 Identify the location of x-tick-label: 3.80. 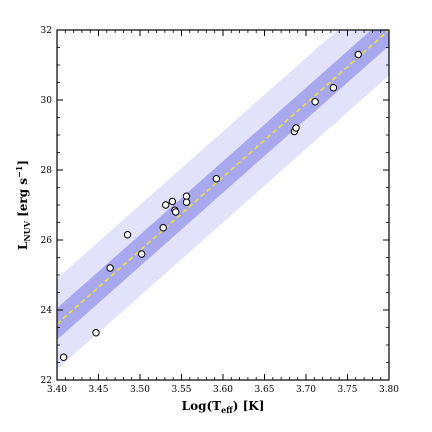
(389, 390).